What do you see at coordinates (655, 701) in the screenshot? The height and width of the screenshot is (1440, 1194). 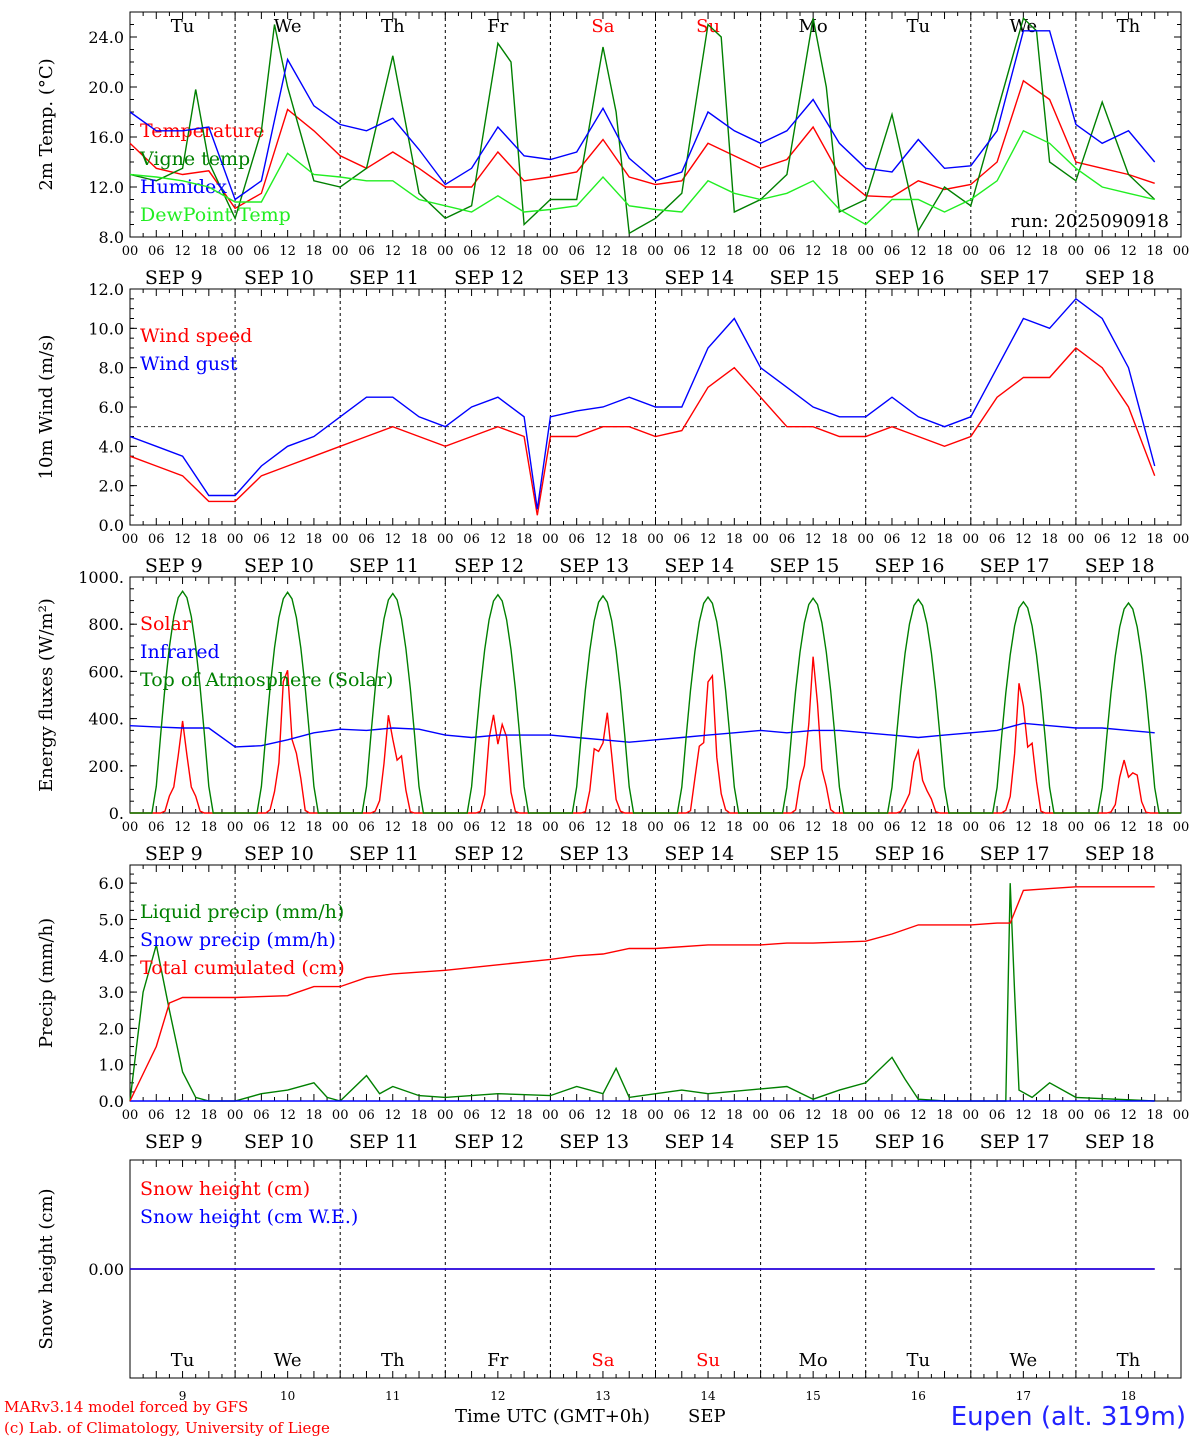 I see `series-line-top-of-atmosphere-solar-` at bounding box center [655, 701].